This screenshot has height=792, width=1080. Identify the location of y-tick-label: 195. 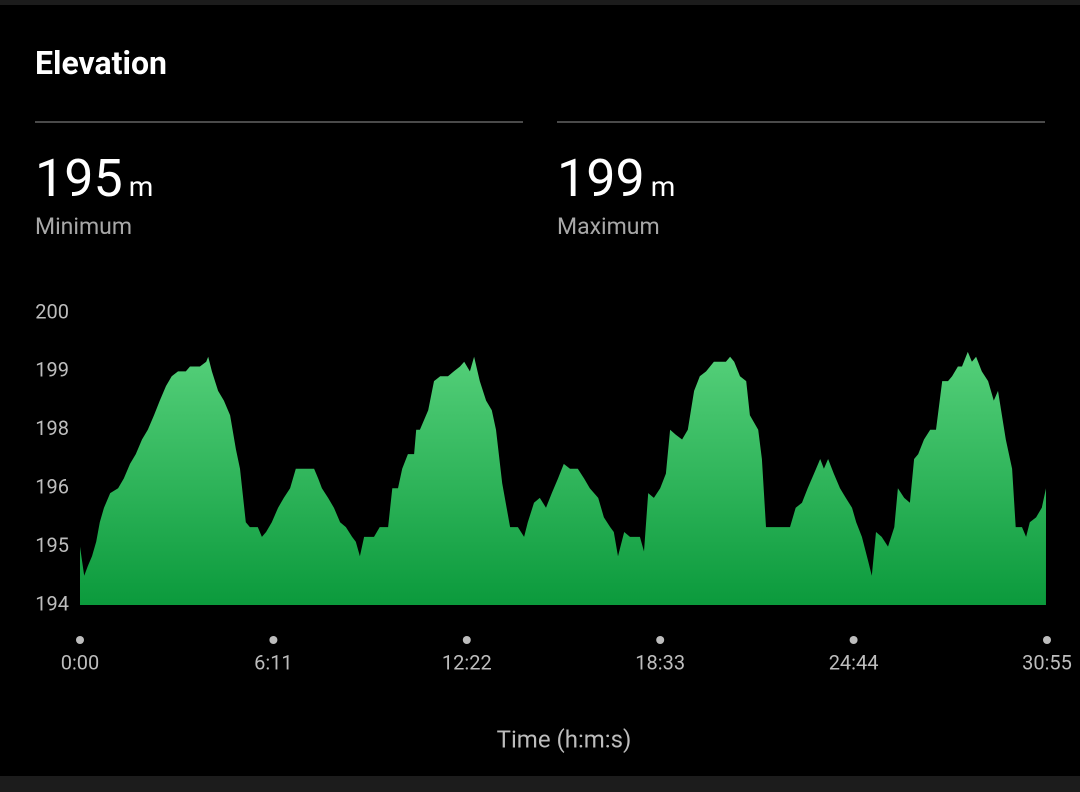
(52, 545).